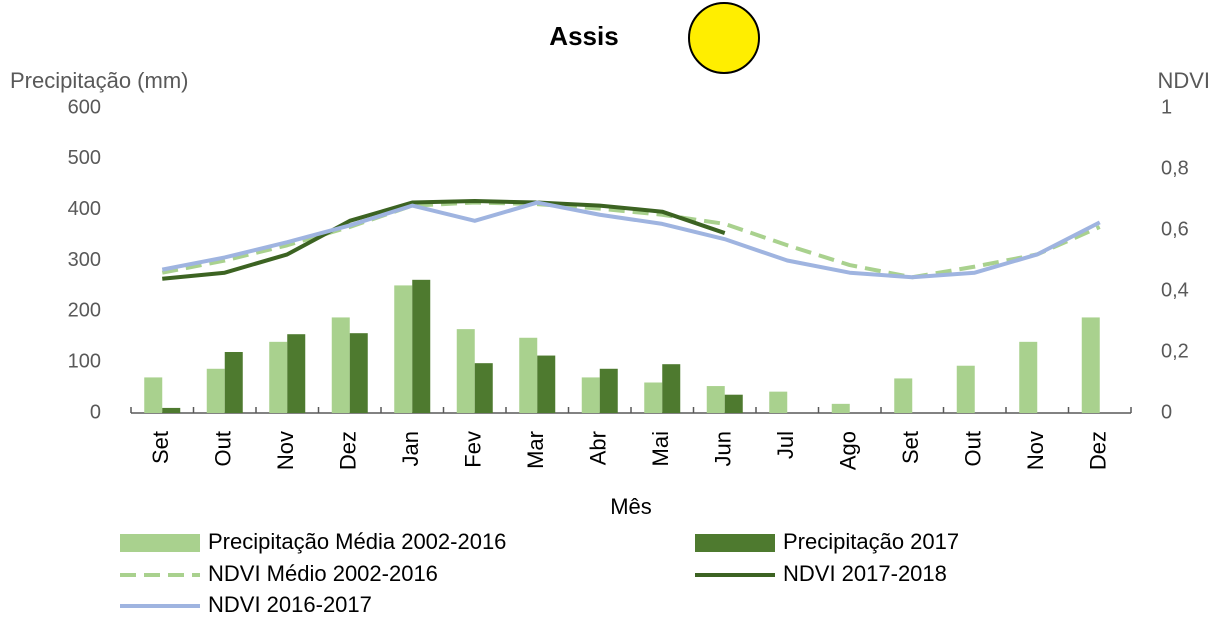 The image size is (1218, 619). I want to click on y2-tick-label: 1, so click(1166, 107).